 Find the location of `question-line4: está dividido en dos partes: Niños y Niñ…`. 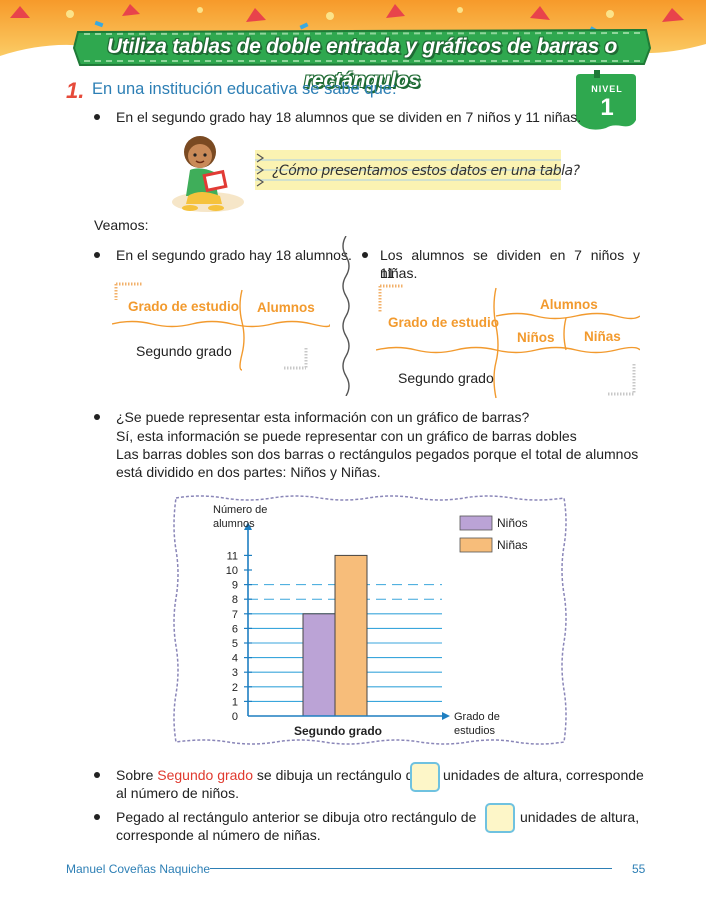

question-line4: está dividido en dos partes: Niños y Niñ… is located at coordinates (248, 472).